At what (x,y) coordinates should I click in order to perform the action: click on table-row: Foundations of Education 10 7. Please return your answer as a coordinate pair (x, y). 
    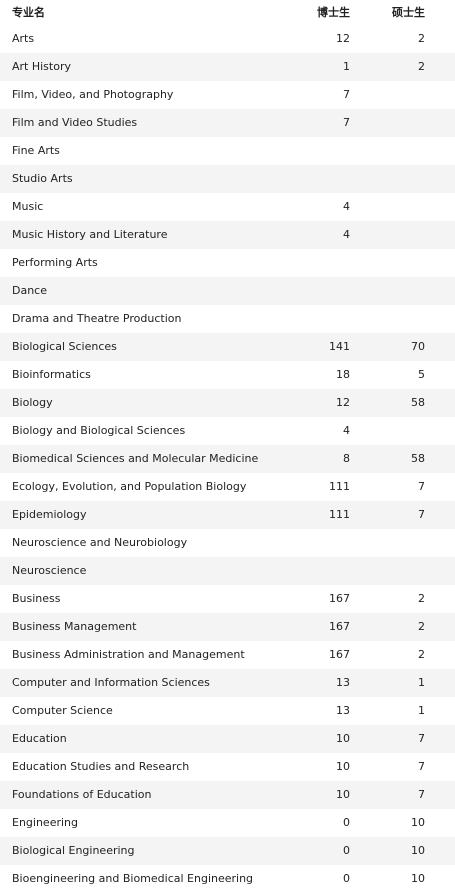
    Looking at the image, I should click on (227, 795).